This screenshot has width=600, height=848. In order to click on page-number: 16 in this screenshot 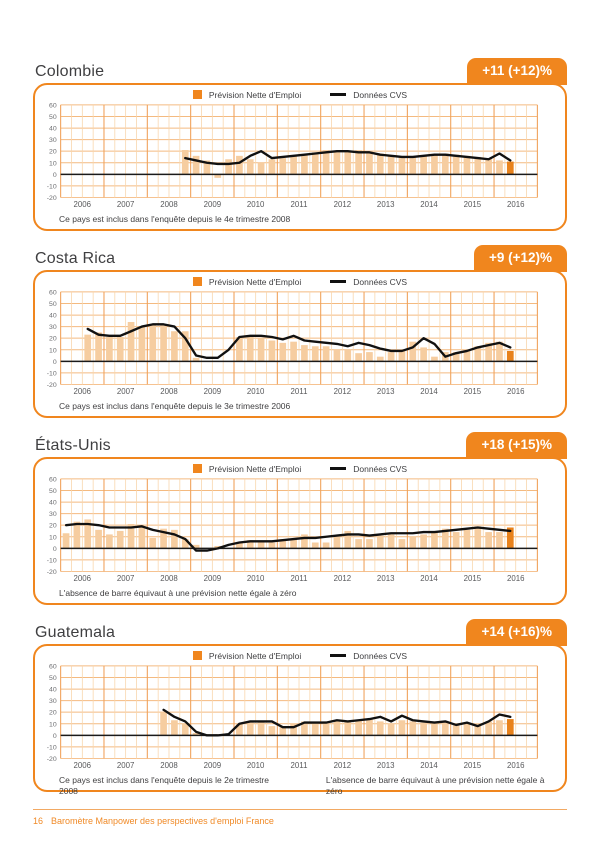, I will do `click(38, 821)`.